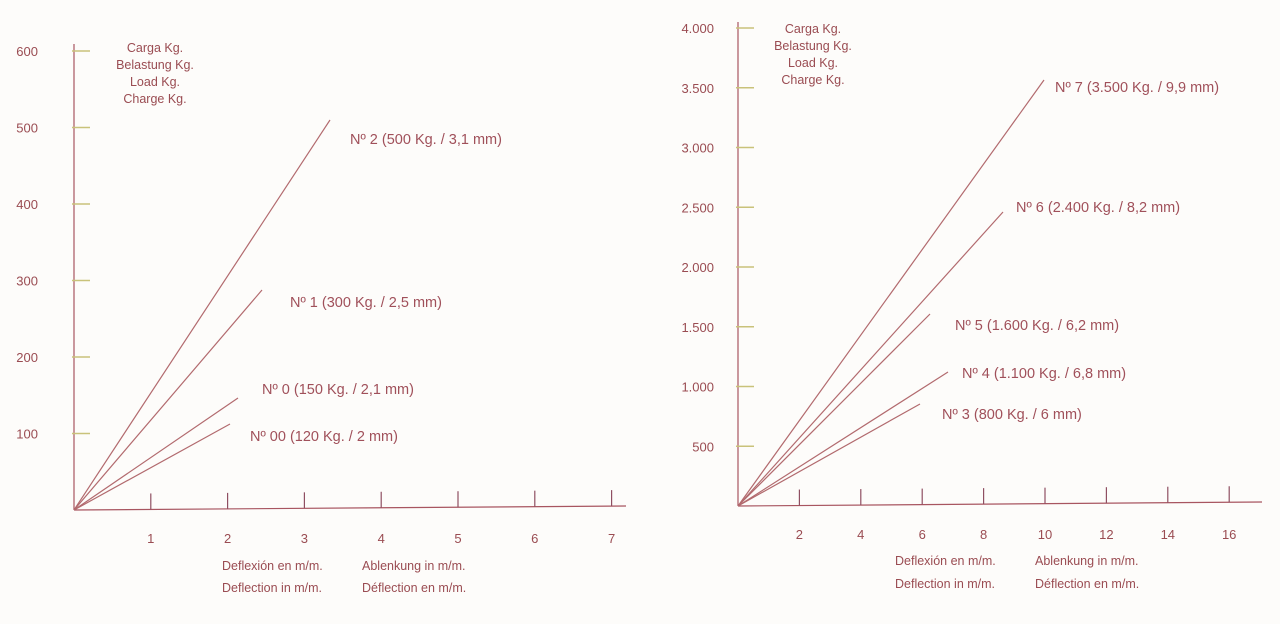 The image size is (1280, 624). I want to click on x-tick-label: 14, so click(1168, 534).